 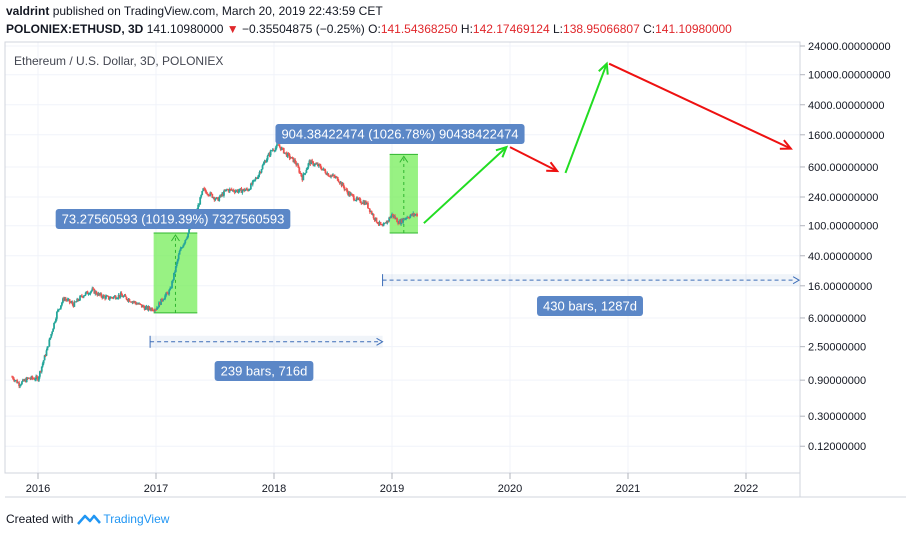 I want to click on x-tick-label: 2021, so click(x=628, y=489).